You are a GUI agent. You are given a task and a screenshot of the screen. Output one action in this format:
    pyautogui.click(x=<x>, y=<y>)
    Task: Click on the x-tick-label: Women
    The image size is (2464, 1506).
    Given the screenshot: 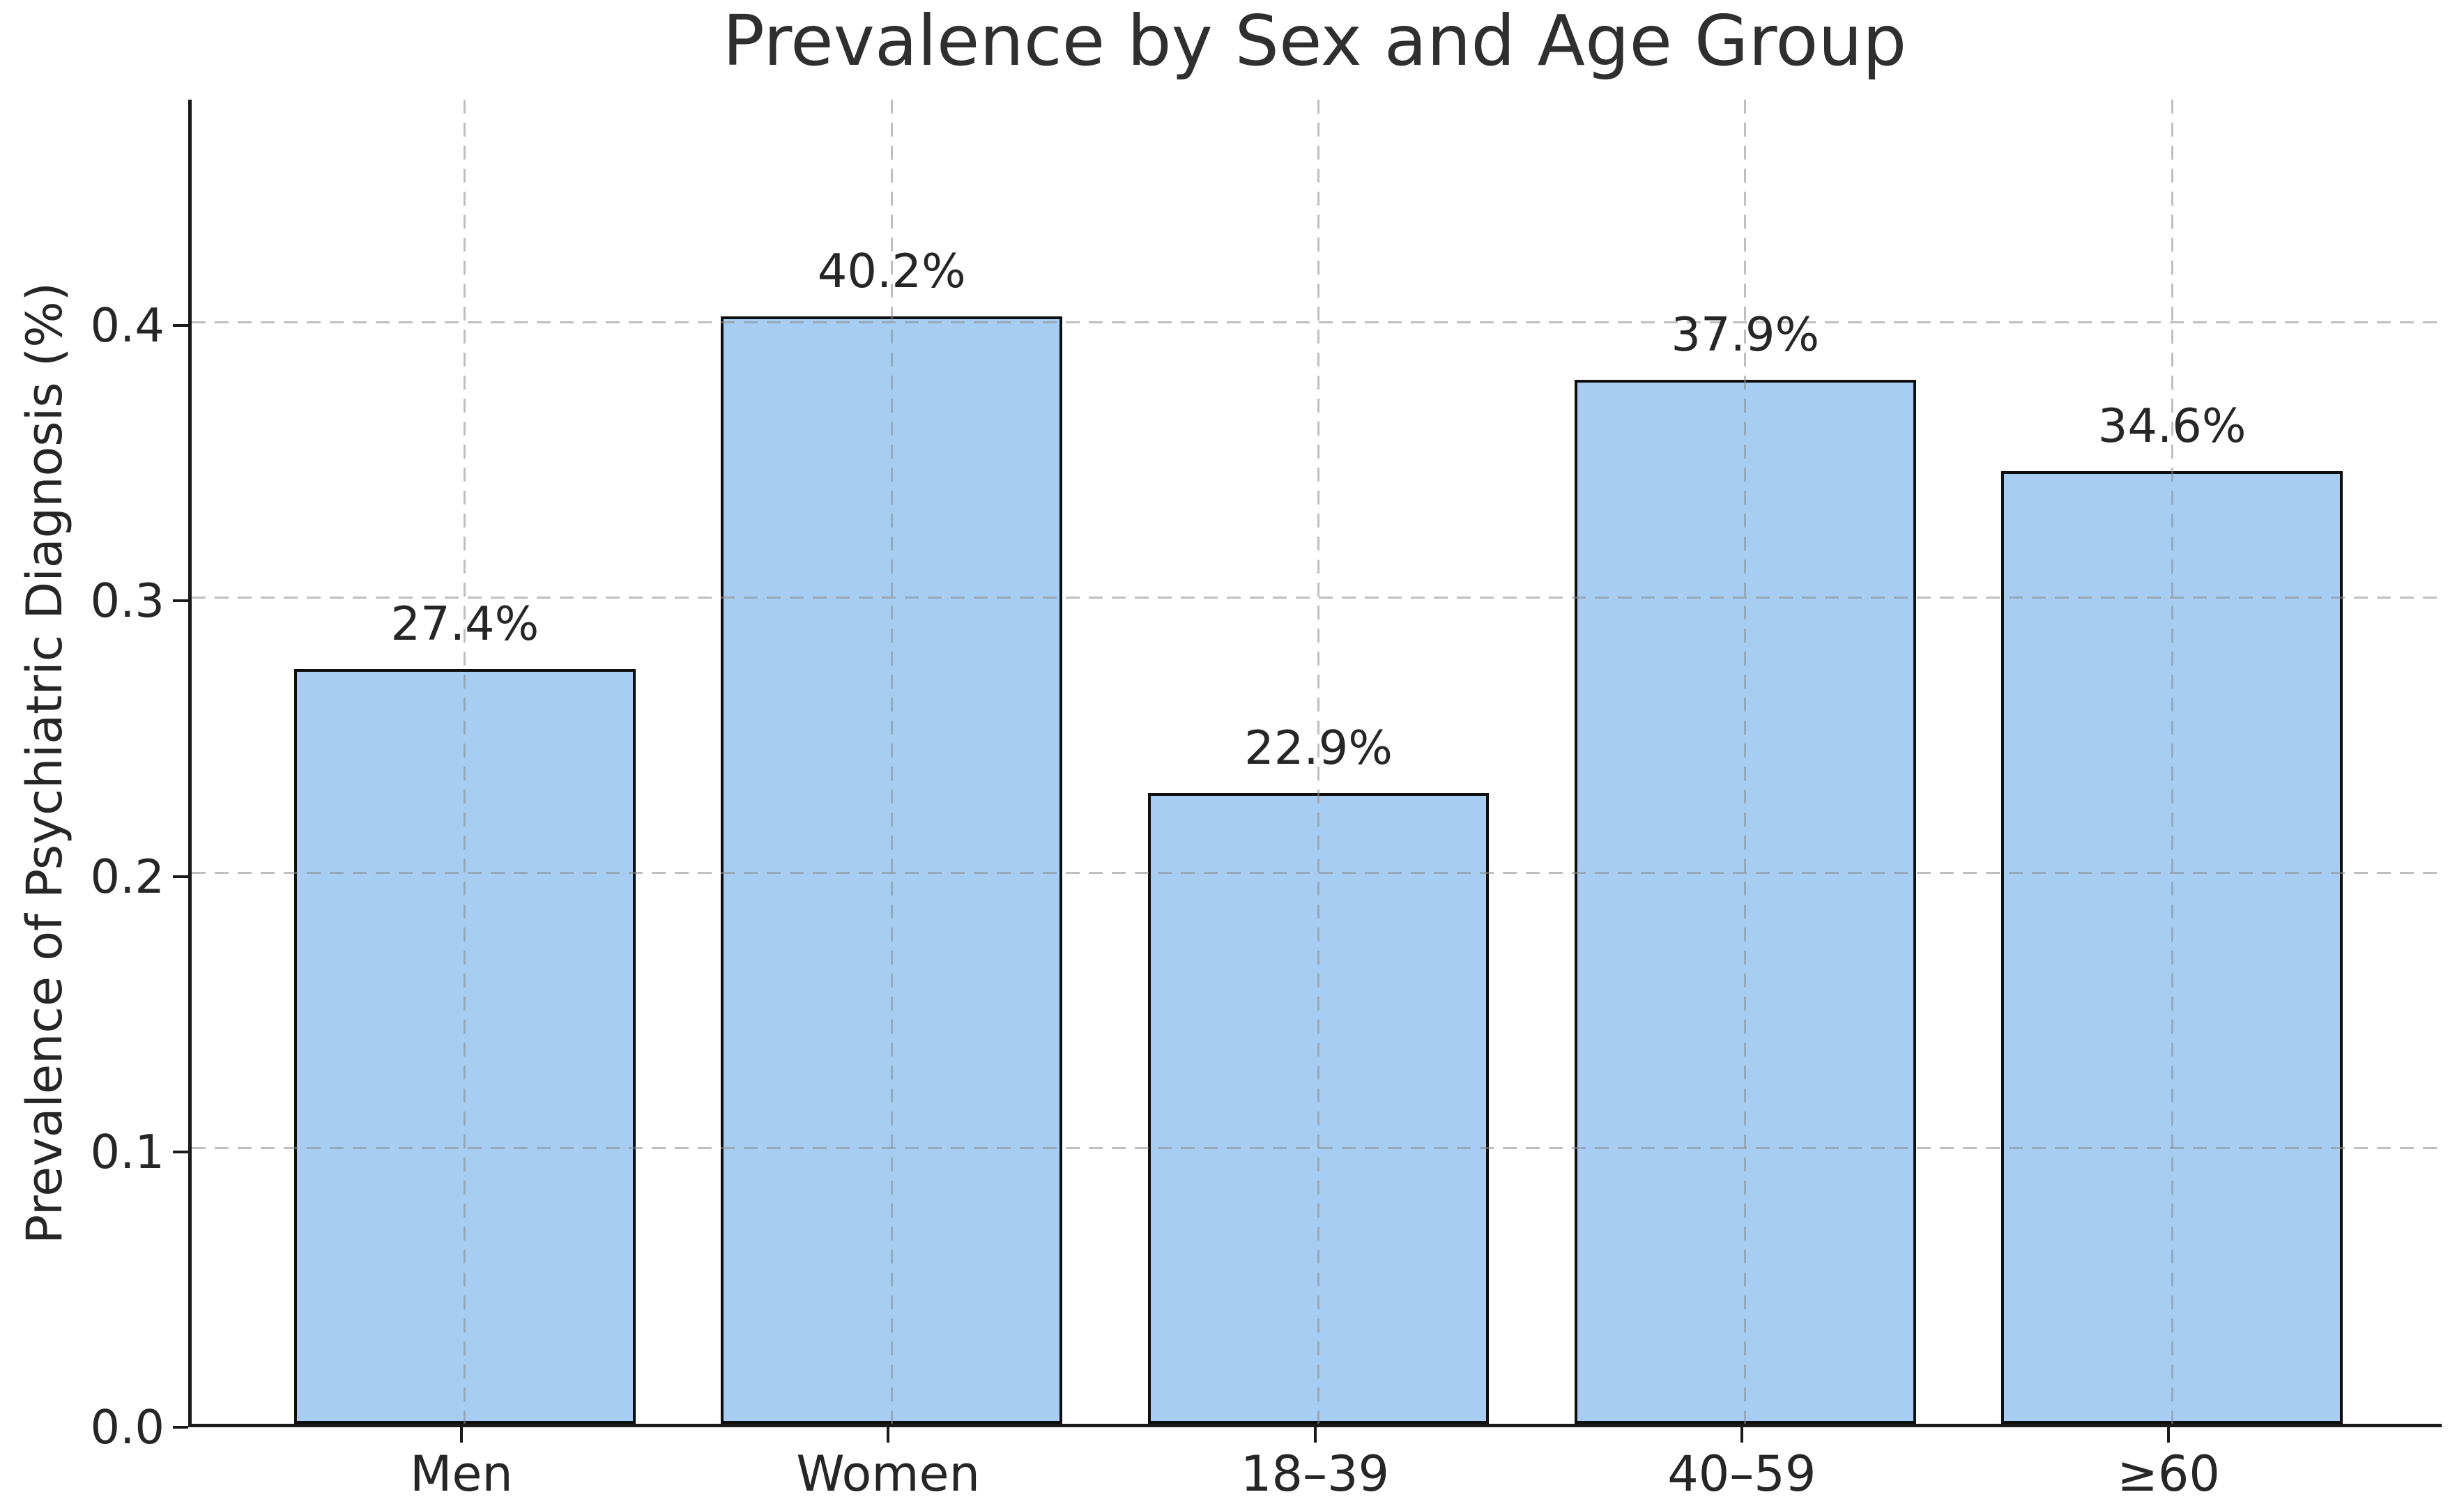 What is the action you would take?
    pyautogui.click(x=888, y=1474)
    